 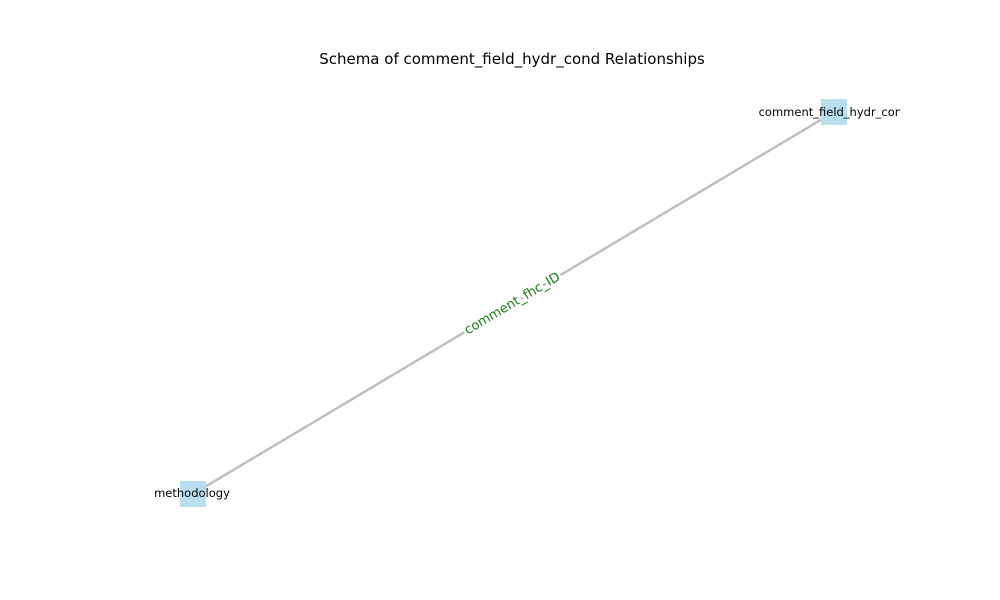 I want to click on node-label-methodology: methodology, so click(x=192, y=493).